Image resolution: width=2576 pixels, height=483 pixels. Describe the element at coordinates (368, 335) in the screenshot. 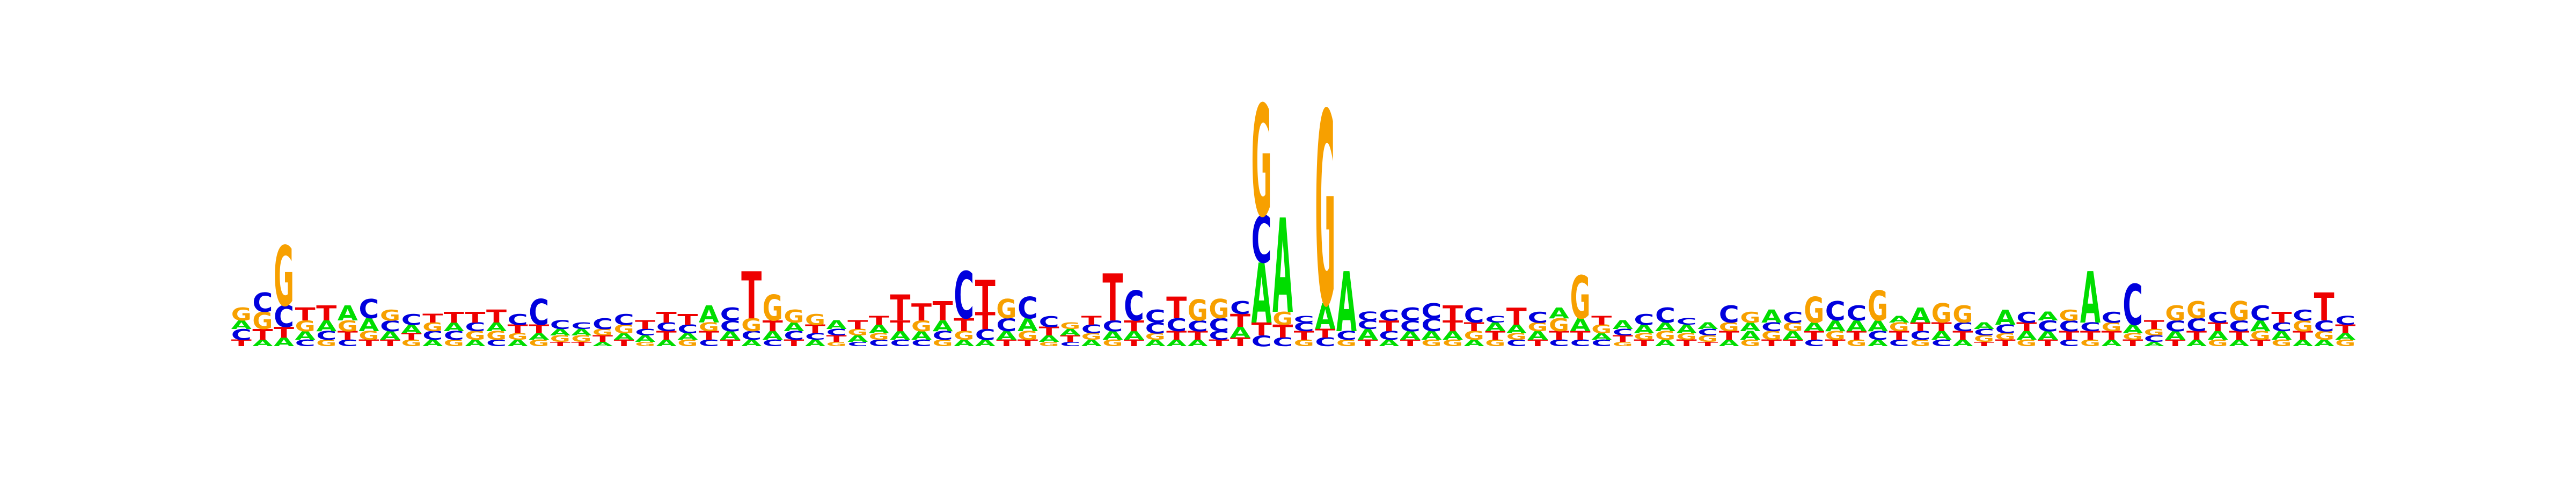

I see `logo-letter-G-col-7: G` at that location.